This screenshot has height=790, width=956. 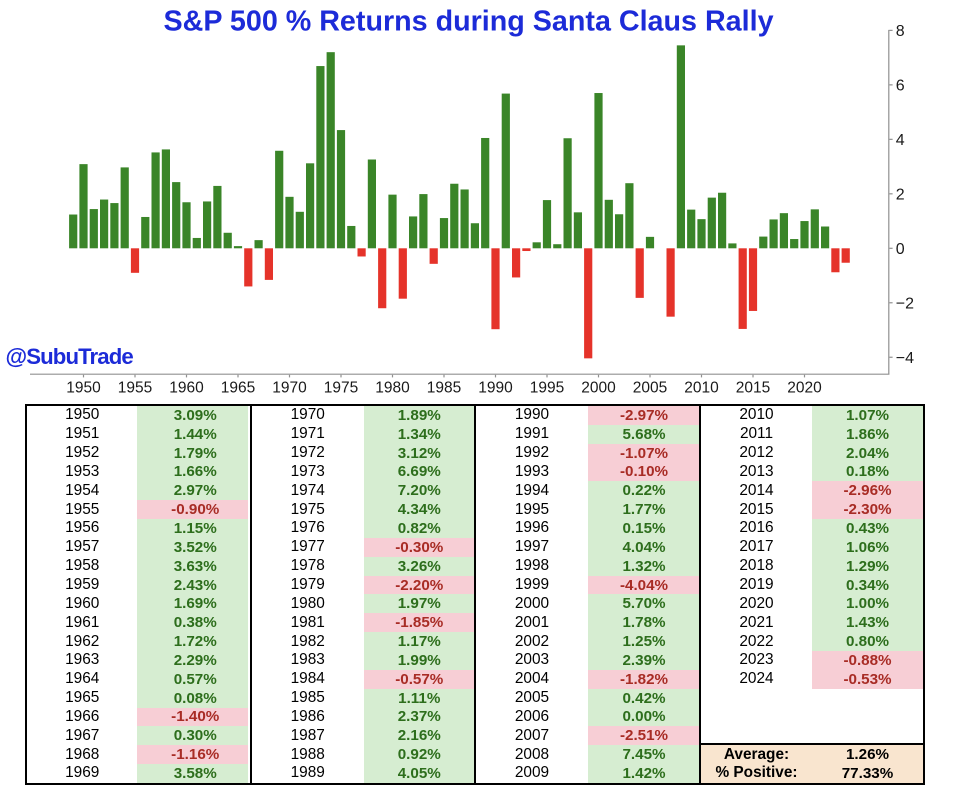 What do you see at coordinates (650, 388) in the screenshot?
I see `svg-text: 2005` at bounding box center [650, 388].